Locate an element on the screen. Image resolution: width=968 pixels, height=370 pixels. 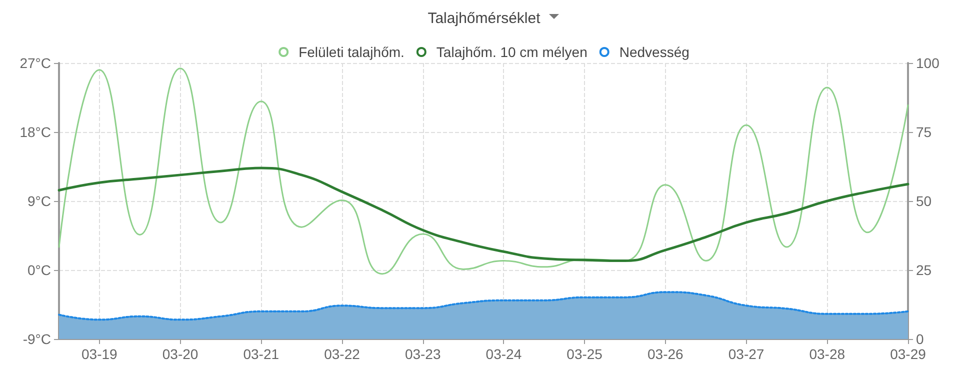
x-tick-label: 03-22 is located at coordinates (342, 354).